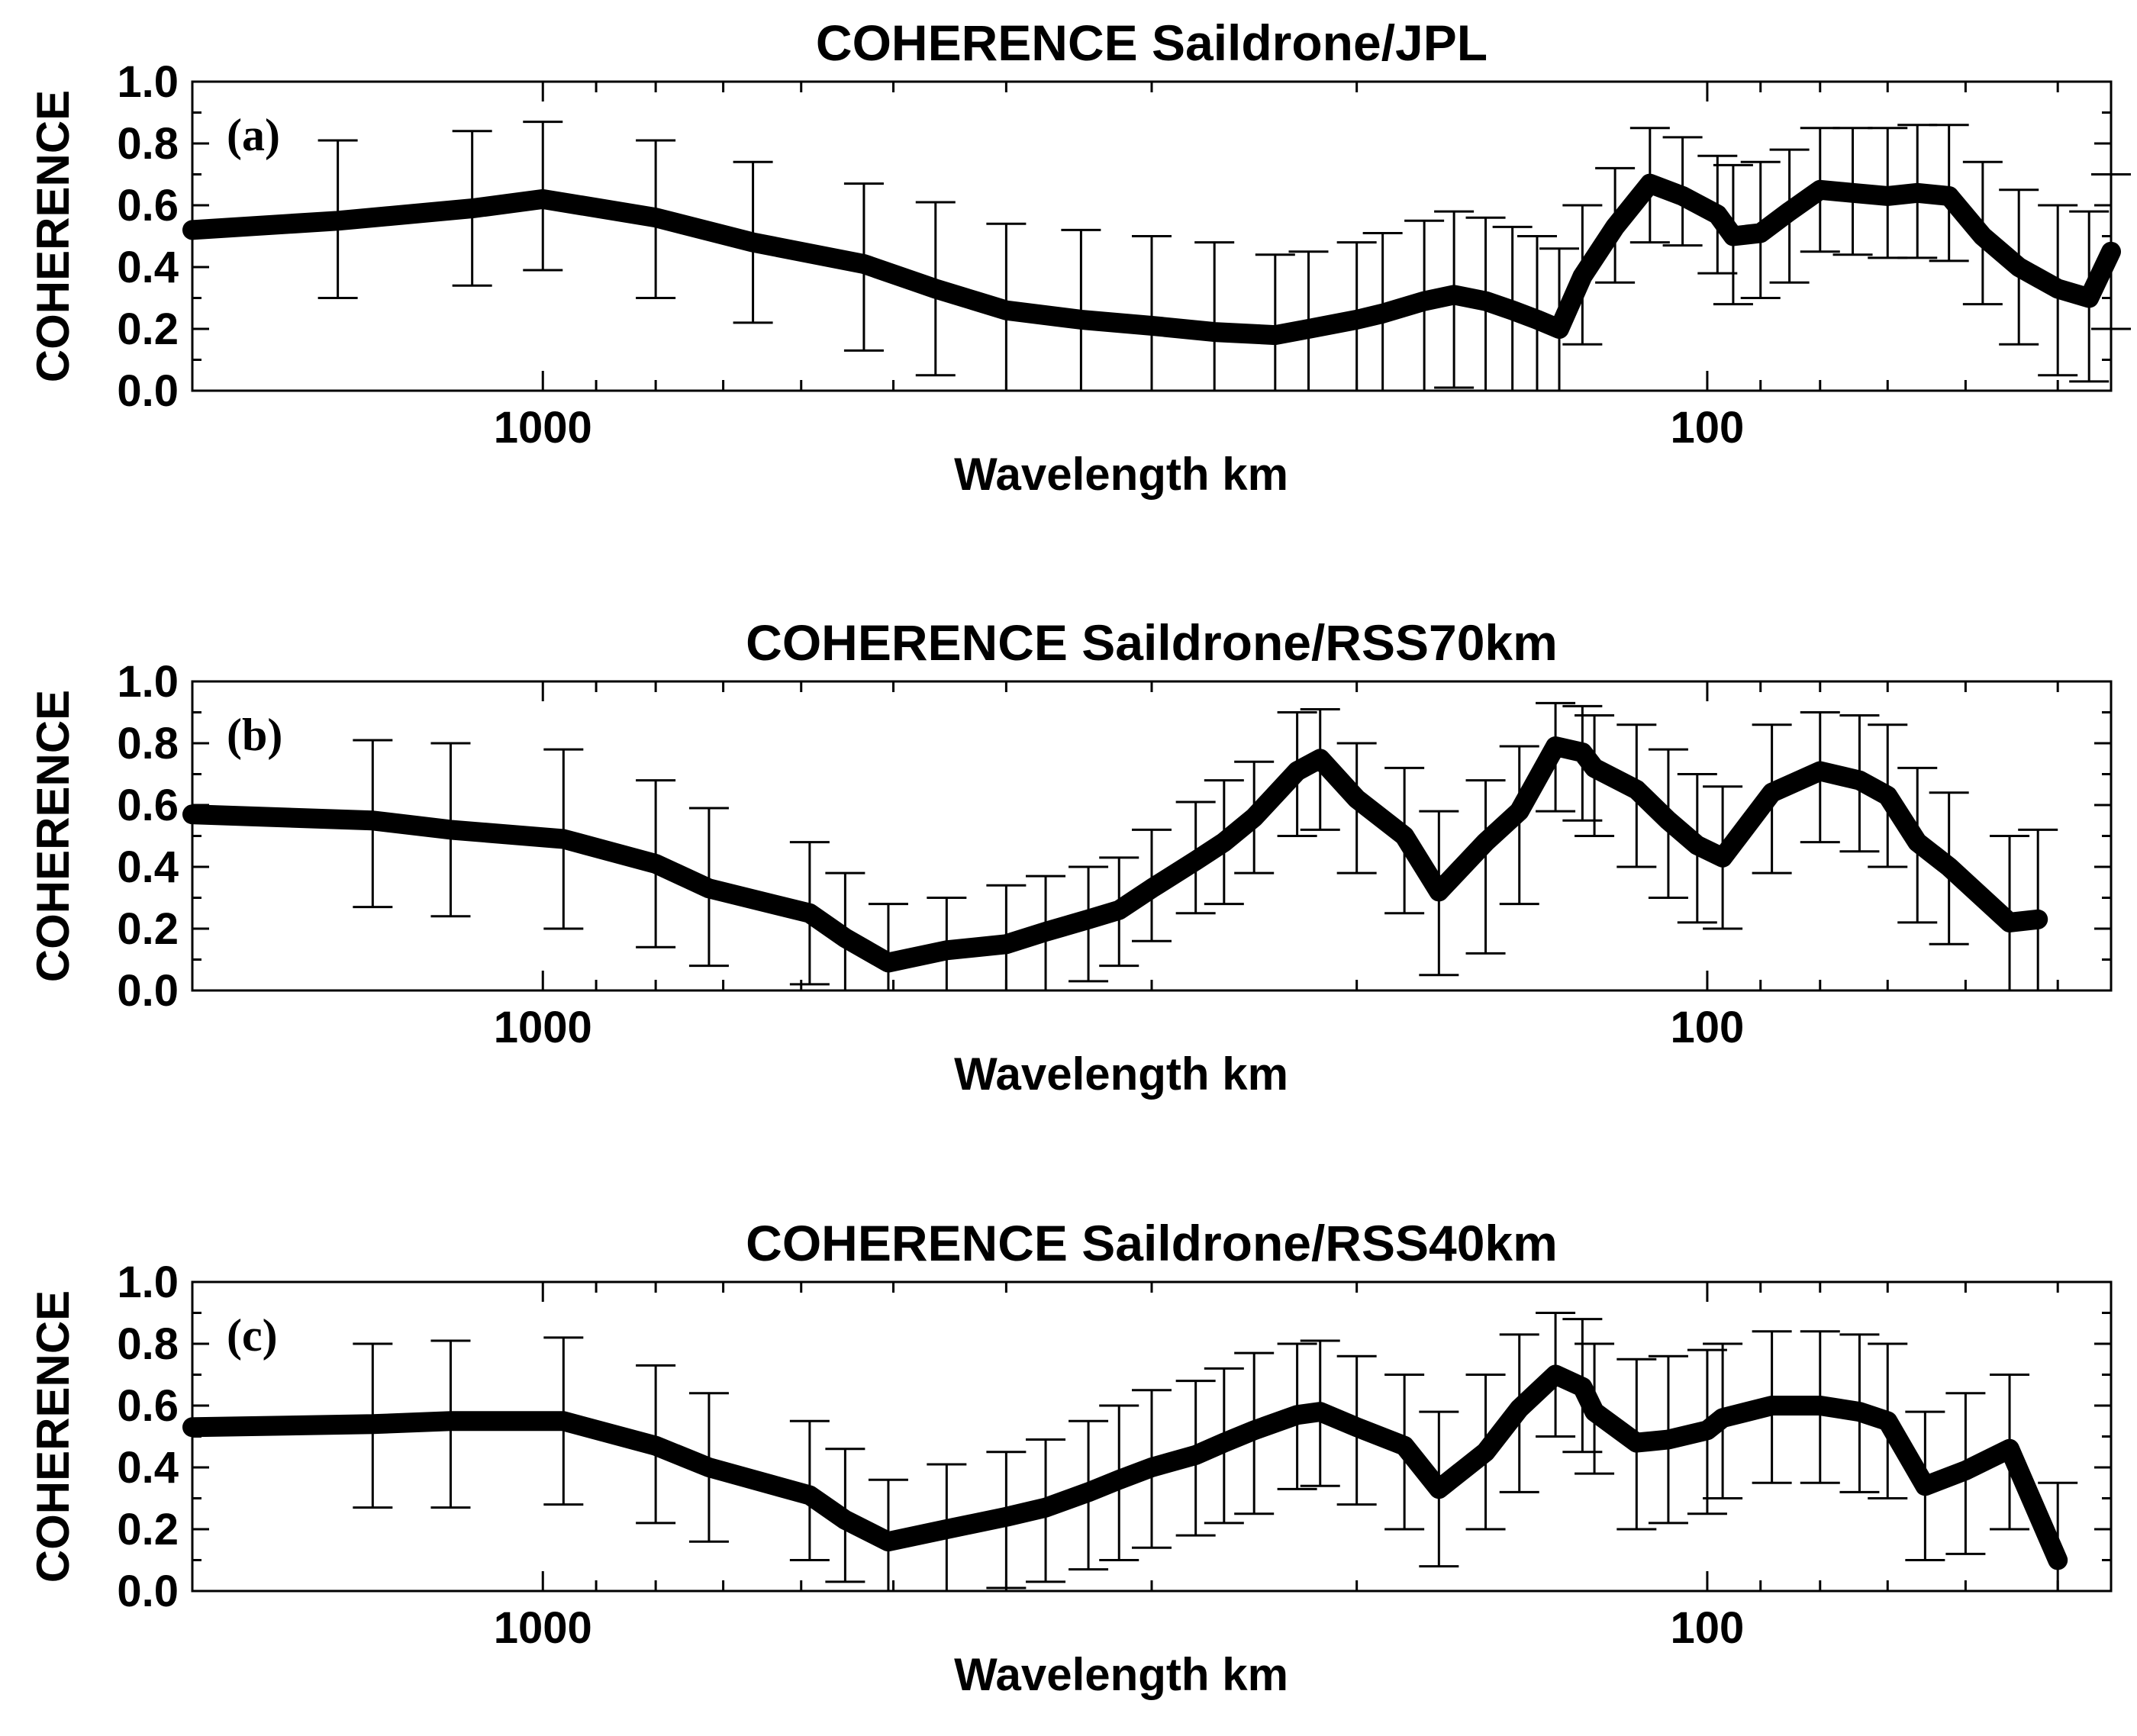 The width and height of the screenshot is (2137, 1736). Describe the element at coordinates (148, 867) in the screenshot. I see `y-tick-label-b: 0.4` at that location.